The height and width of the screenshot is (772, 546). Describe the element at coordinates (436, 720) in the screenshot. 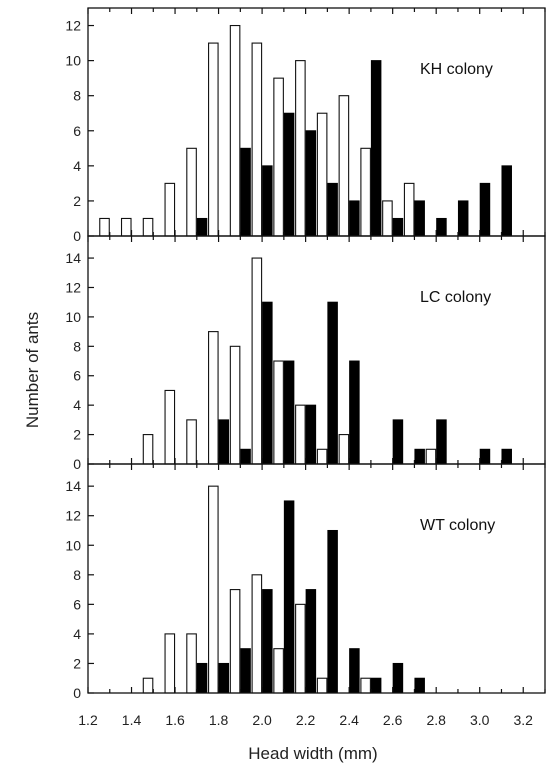

I see `x-tick-label: 2.8` at that location.